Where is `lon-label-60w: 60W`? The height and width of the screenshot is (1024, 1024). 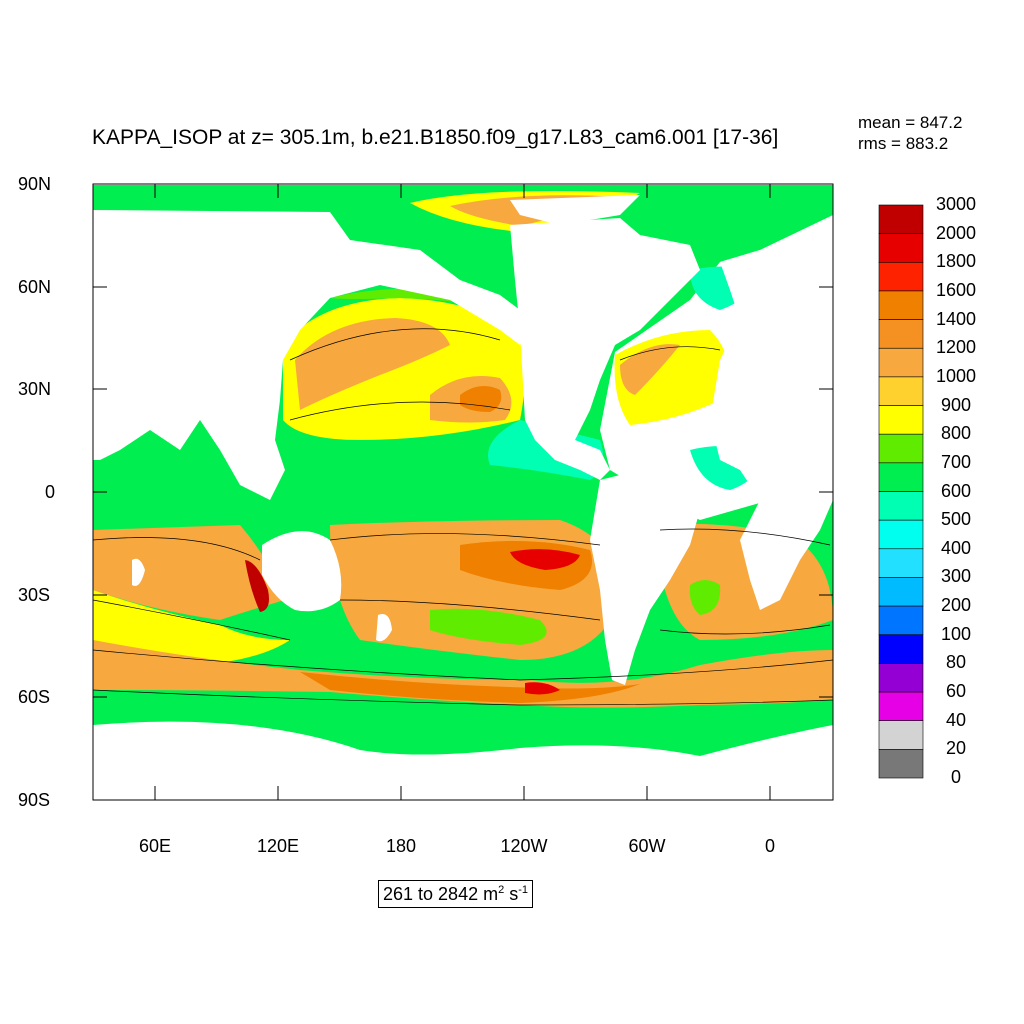
lon-label-60w: 60W is located at coordinates (647, 846).